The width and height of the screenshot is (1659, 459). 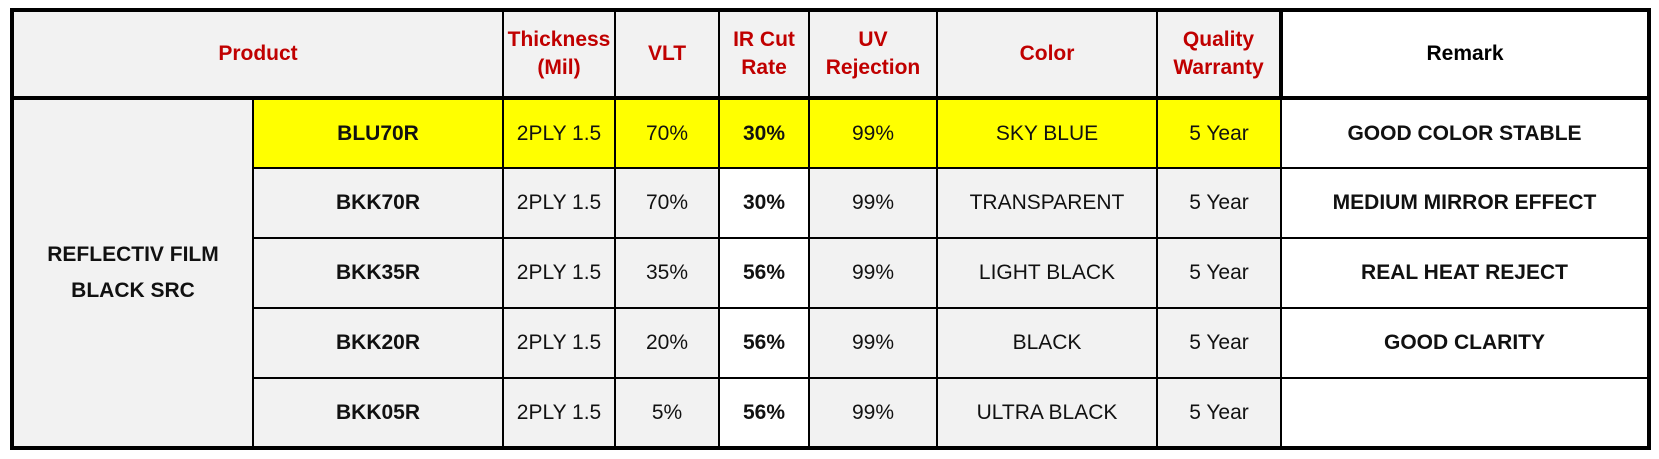 What do you see at coordinates (1465, 273) in the screenshot?
I see `remark-cell: REAL HEAT REJECT` at bounding box center [1465, 273].